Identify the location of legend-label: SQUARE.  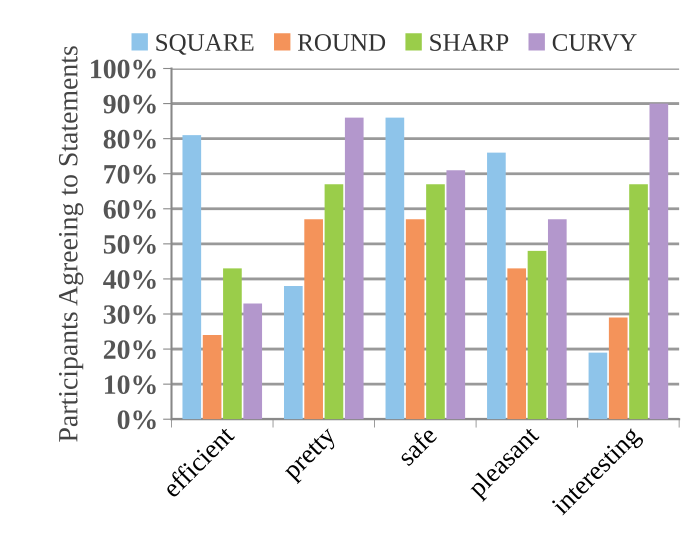
(205, 44).